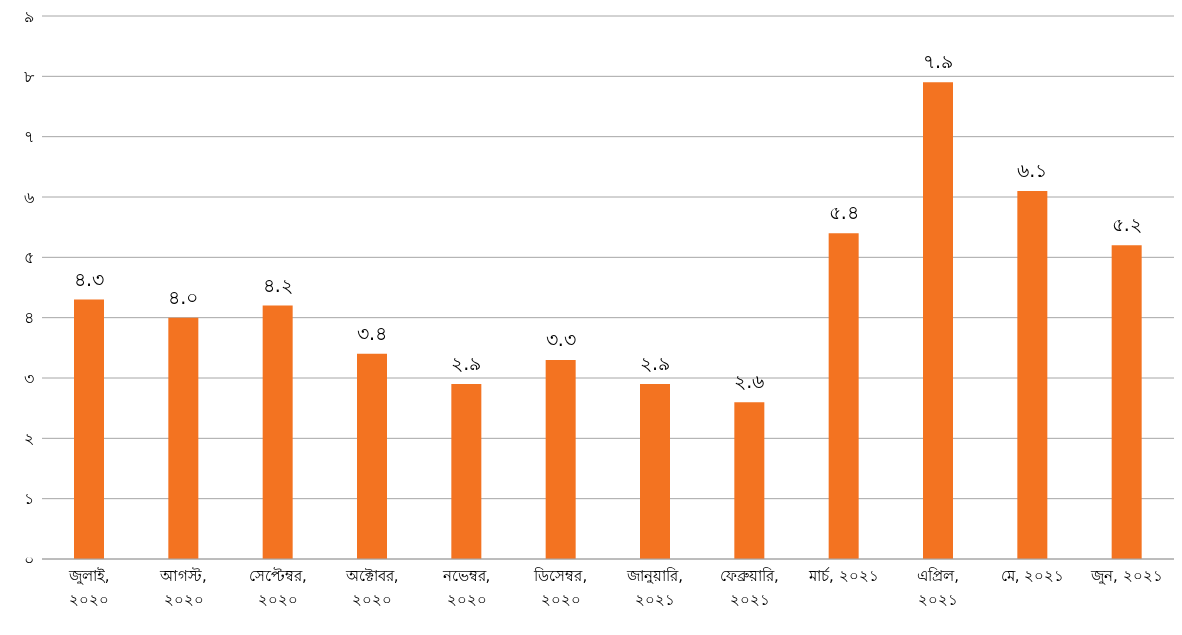 Image resolution: width=1182 pixels, height=635 pixels. I want to click on data-label: ৪.৩, so click(89, 278).